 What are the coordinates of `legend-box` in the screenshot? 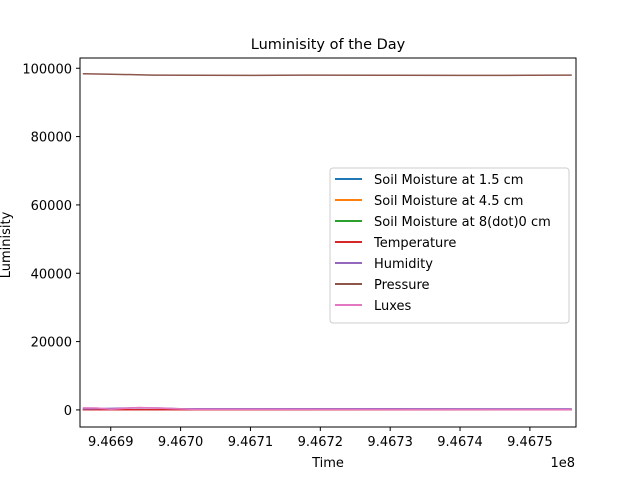 It's located at (449, 245).